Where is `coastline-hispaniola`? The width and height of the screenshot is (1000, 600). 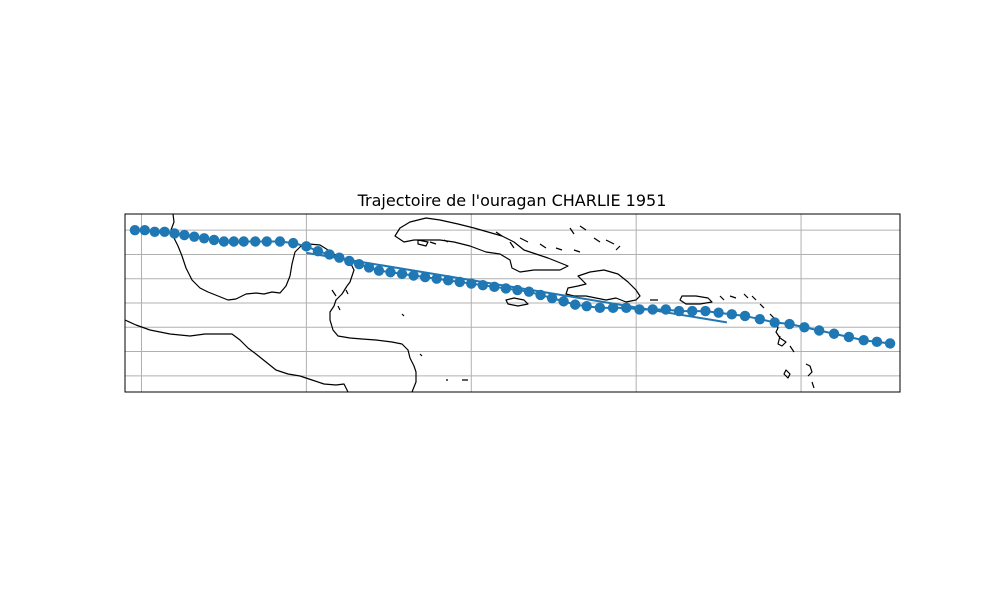
coastline-hispaniola is located at coordinates (603, 286).